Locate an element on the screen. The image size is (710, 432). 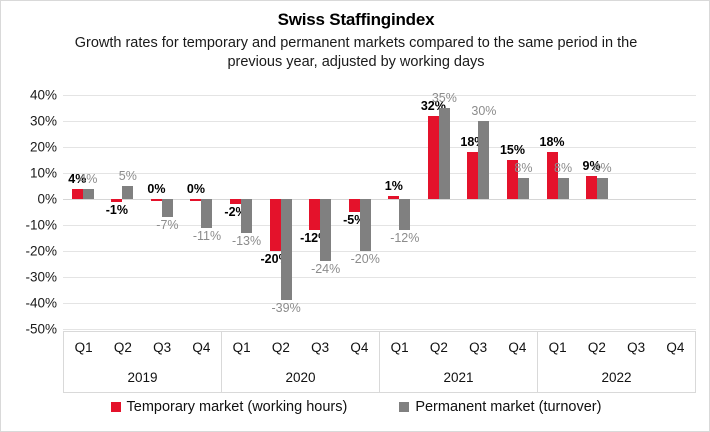
data-label-permanent: -11% is located at coordinates (207, 235).